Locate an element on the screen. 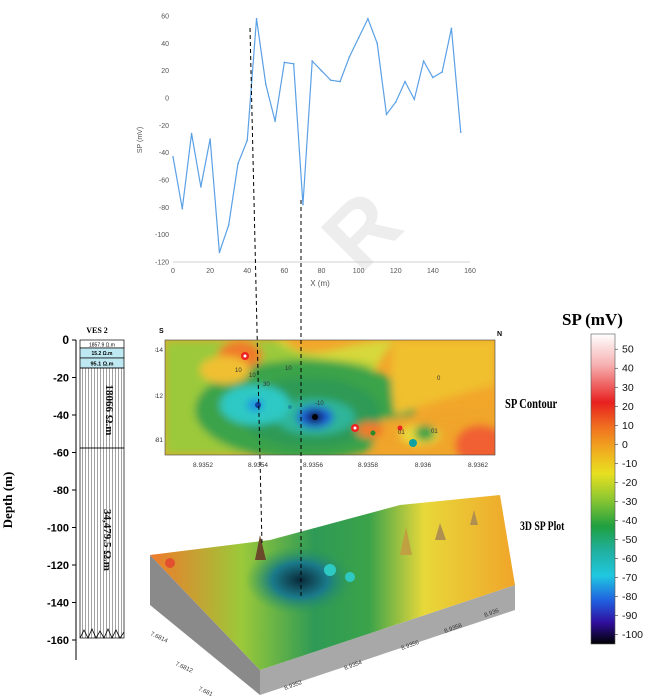  3d-y-tick-3: 7.681 is located at coordinates (205, 692).